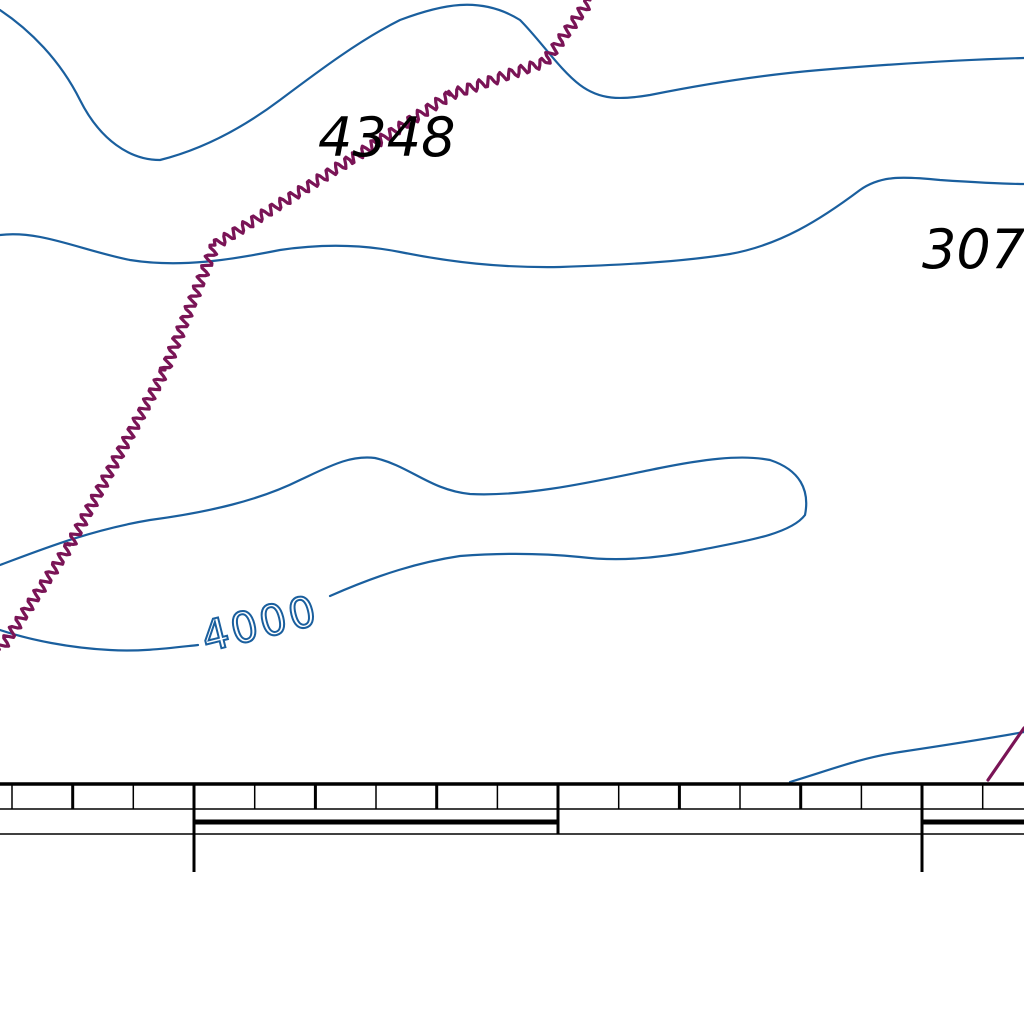 This screenshot has height=1024, width=1024. What do you see at coordinates (973, 249) in the screenshot?
I see `spot-elevation-east: 307` at bounding box center [973, 249].